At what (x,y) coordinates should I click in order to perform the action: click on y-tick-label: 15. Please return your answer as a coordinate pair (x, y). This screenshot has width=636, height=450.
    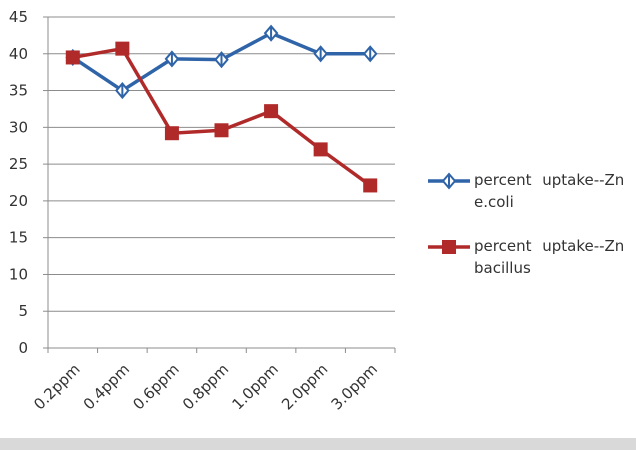
    Looking at the image, I should click on (18, 238).